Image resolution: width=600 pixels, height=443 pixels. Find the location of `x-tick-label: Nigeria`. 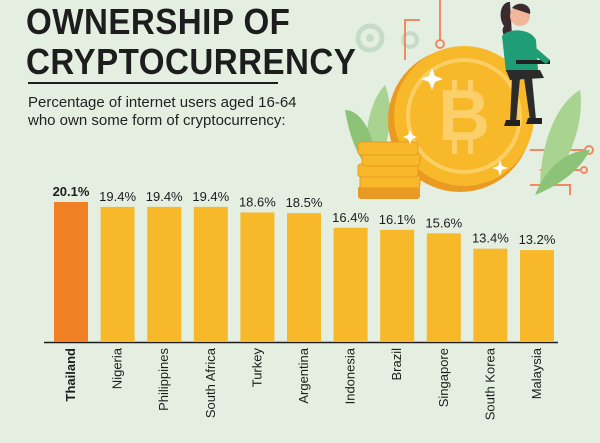

x-tick-label: Nigeria is located at coordinates (117, 368).